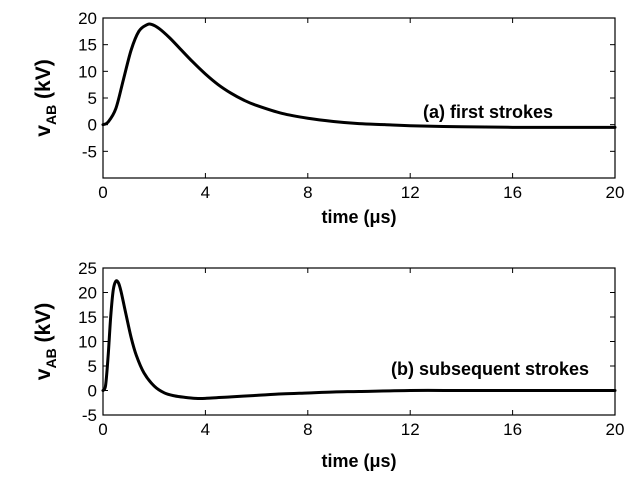 This screenshot has height=479, width=643. What do you see at coordinates (490, 369) in the screenshot?
I see `panel-annotation: (b) subsequent strokes` at bounding box center [490, 369].